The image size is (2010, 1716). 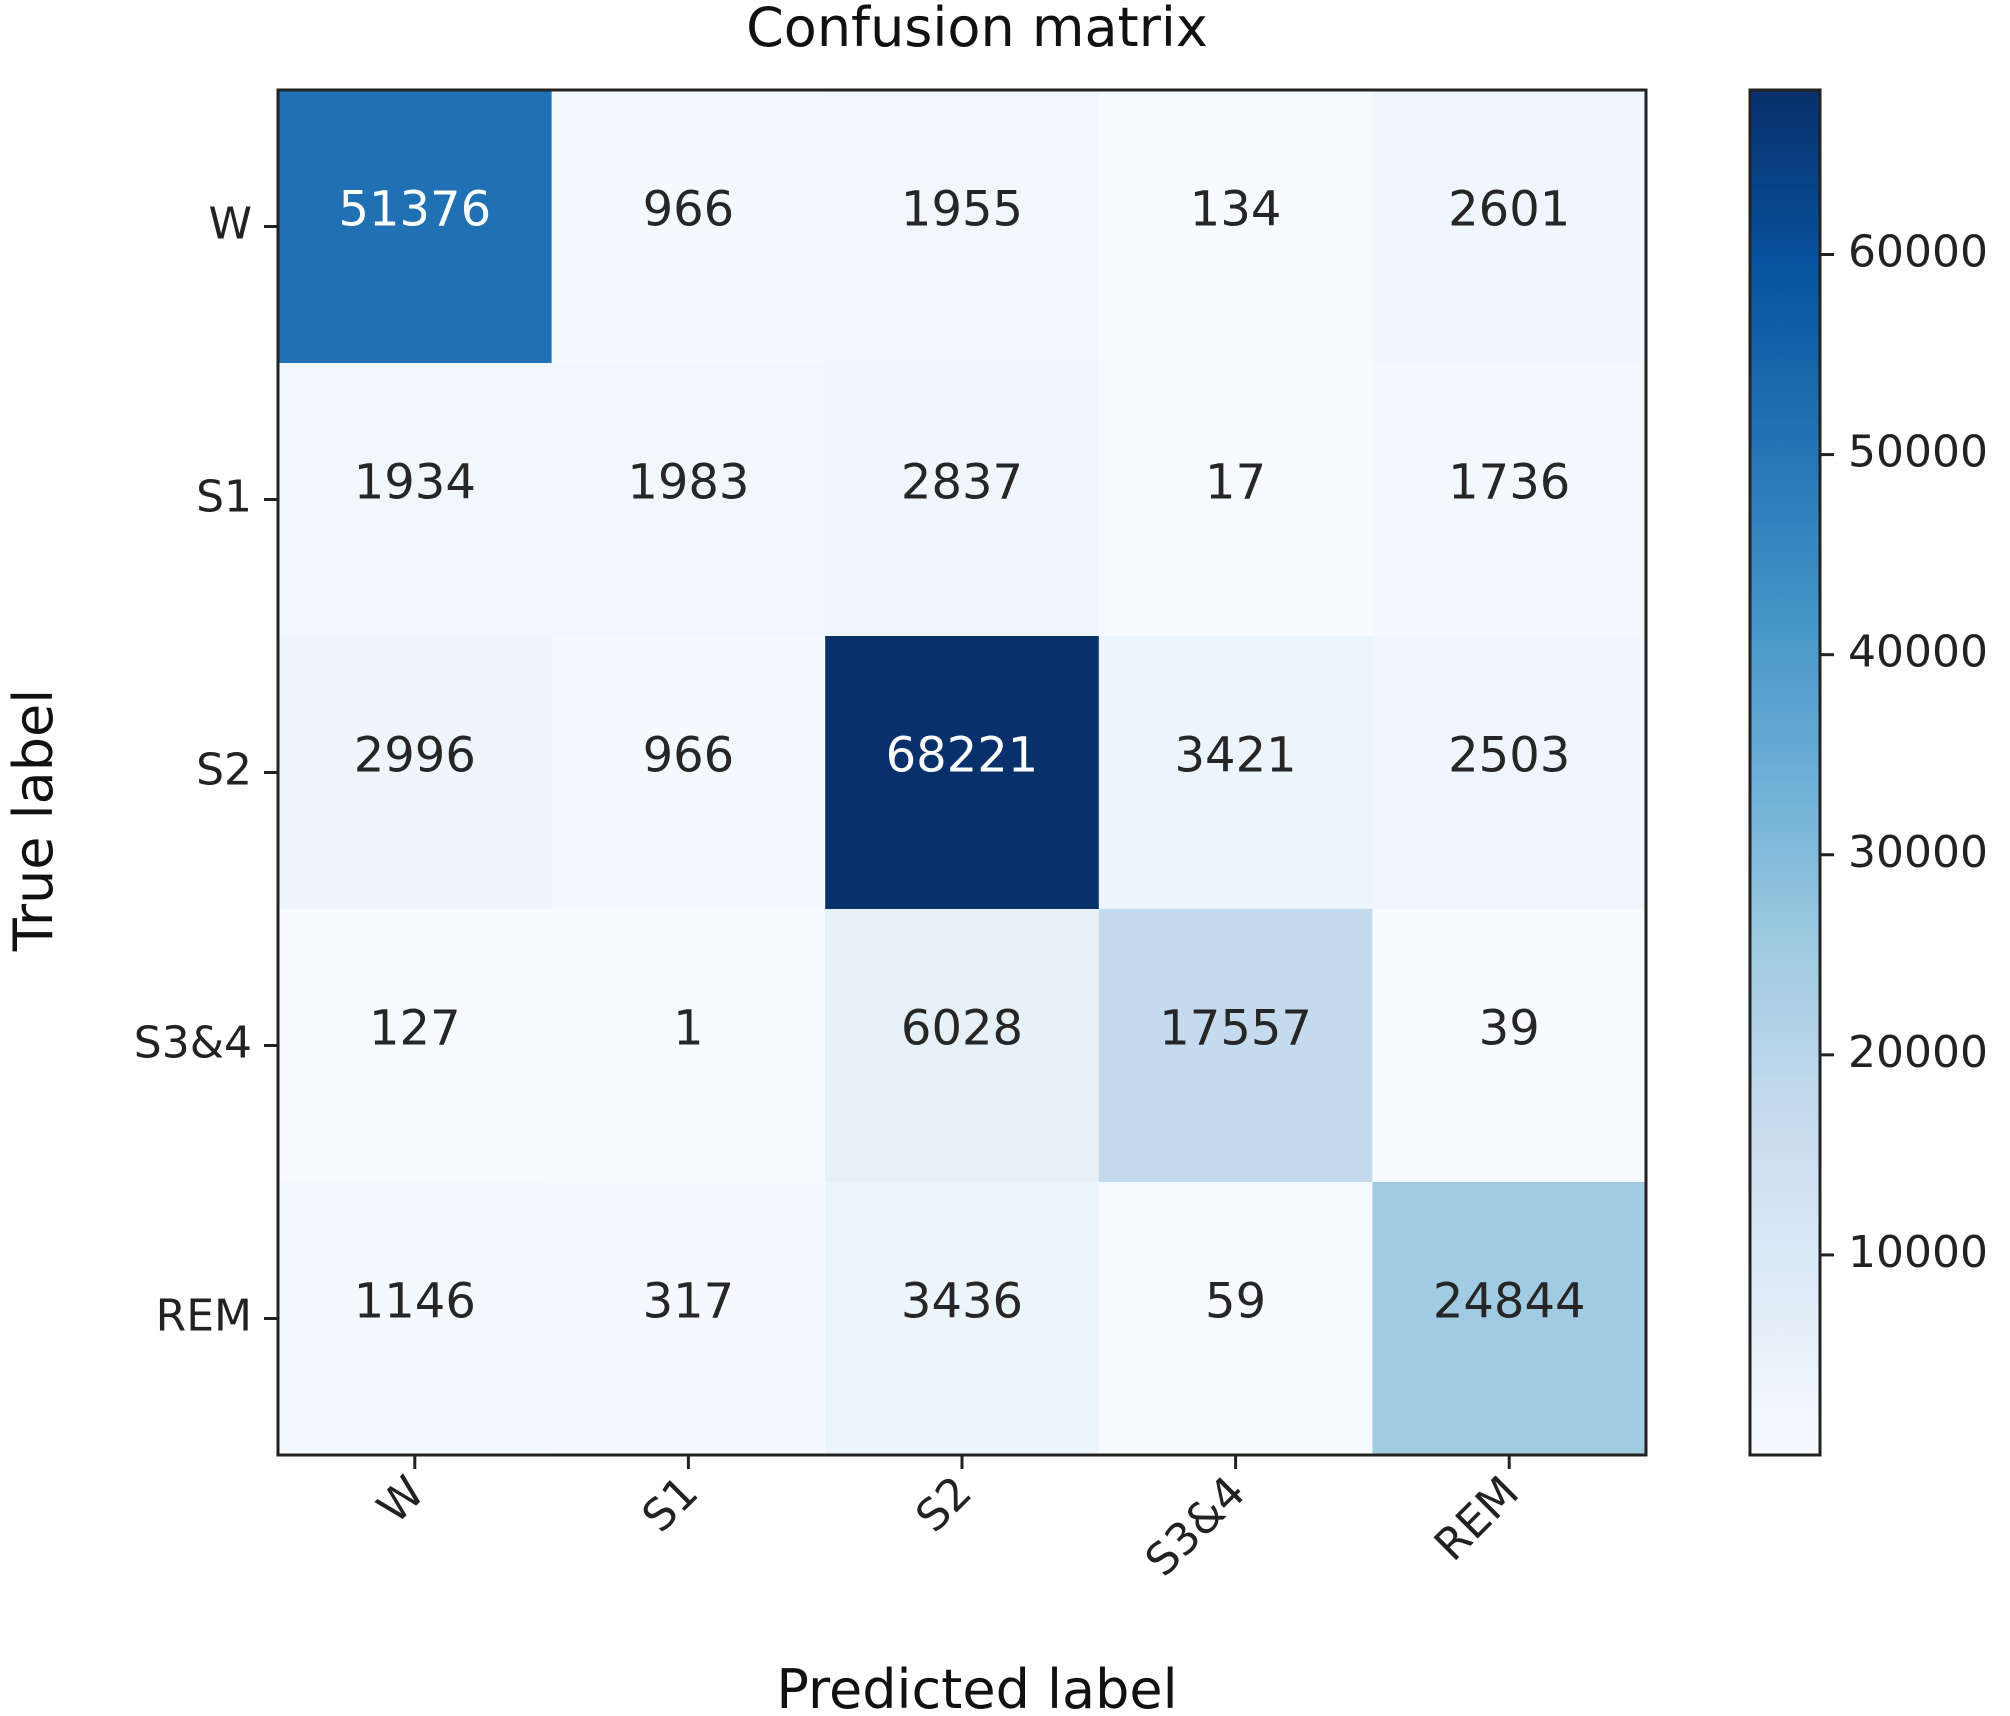 I want to click on cell-value-label: 2601, so click(x=1509, y=210).